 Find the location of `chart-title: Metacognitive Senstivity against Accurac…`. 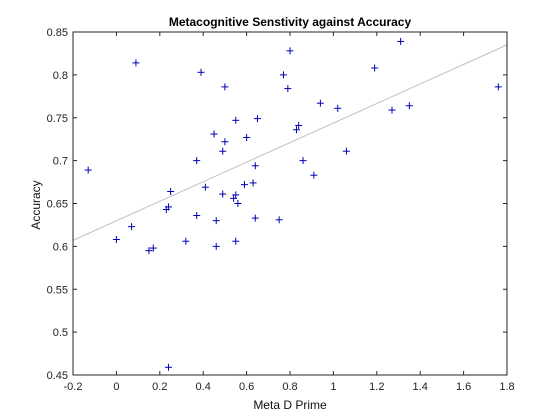

chart-title: Metacognitive Senstivity against Accurac… is located at coordinates (290, 22).